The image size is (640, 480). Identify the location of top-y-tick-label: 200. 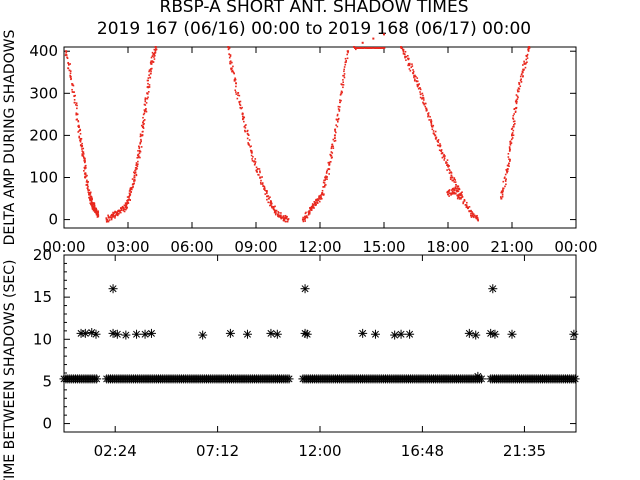
(43, 135).